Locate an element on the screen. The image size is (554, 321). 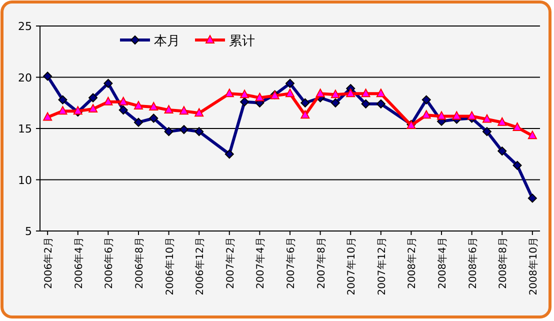
y-tick-label: 20 is located at coordinates (25, 77).